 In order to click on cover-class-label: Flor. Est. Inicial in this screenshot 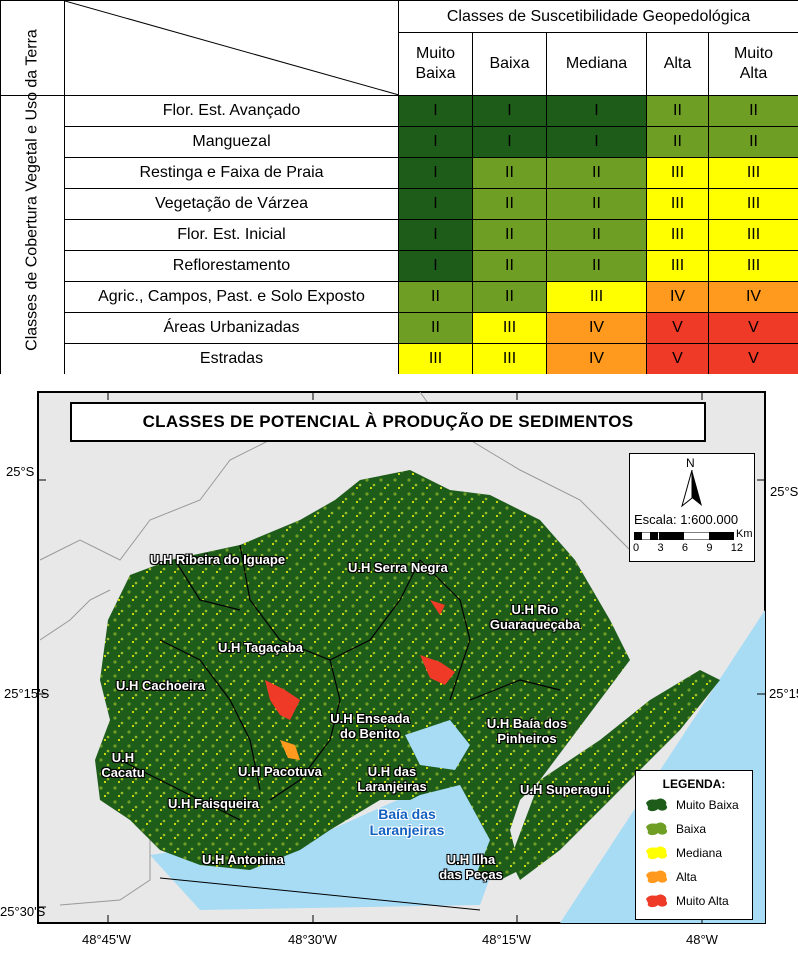, I will do `click(231, 235)`.